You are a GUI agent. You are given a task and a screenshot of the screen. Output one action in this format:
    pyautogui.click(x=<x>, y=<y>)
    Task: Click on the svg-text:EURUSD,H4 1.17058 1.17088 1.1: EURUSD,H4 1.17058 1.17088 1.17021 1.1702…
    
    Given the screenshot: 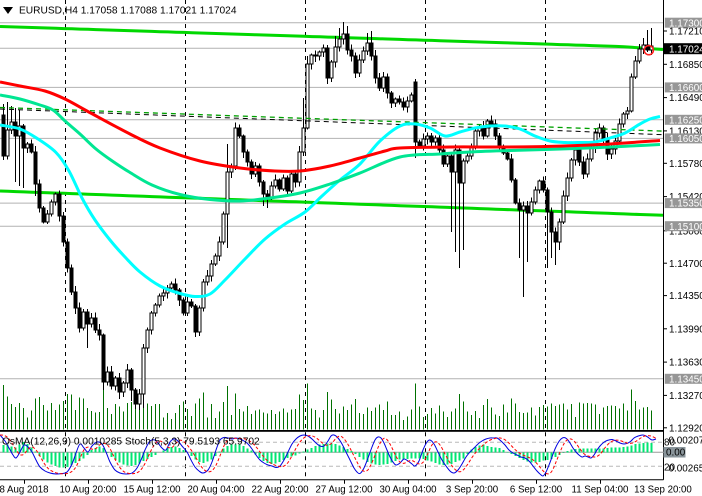 What is the action you would take?
    pyautogui.click(x=128, y=11)
    